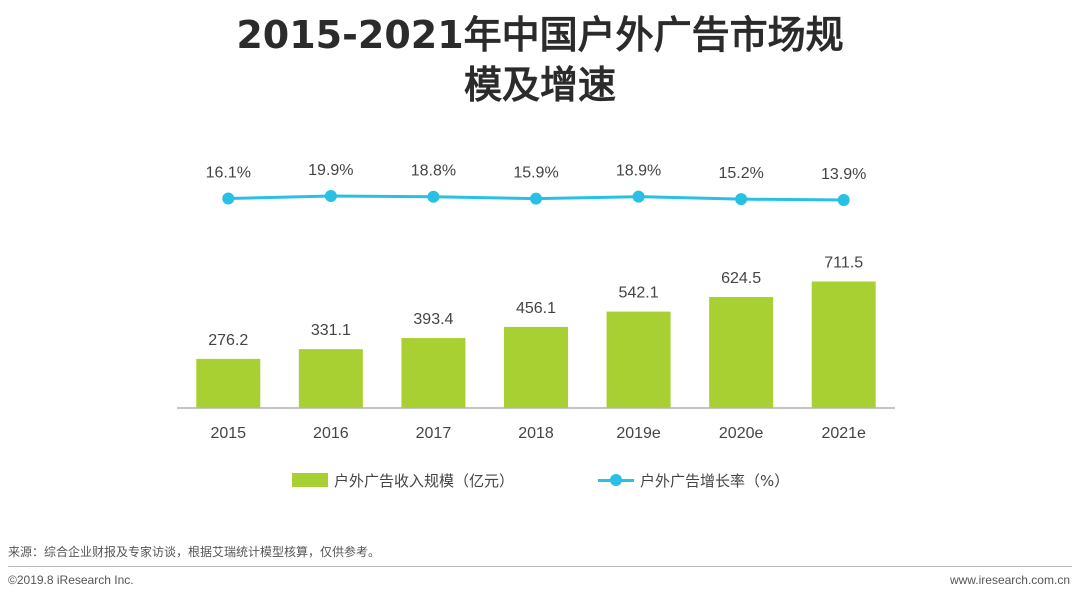 The height and width of the screenshot is (596, 1080). Describe the element at coordinates (638, 433) in the screenshot. I see `x-tick-label: 2019e` at that location.